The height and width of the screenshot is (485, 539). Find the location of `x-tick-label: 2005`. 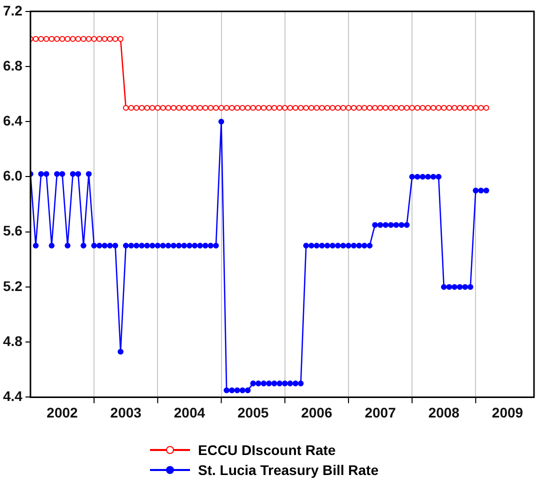

x-tick-label: 2005 is located at coordinates (253, 412).